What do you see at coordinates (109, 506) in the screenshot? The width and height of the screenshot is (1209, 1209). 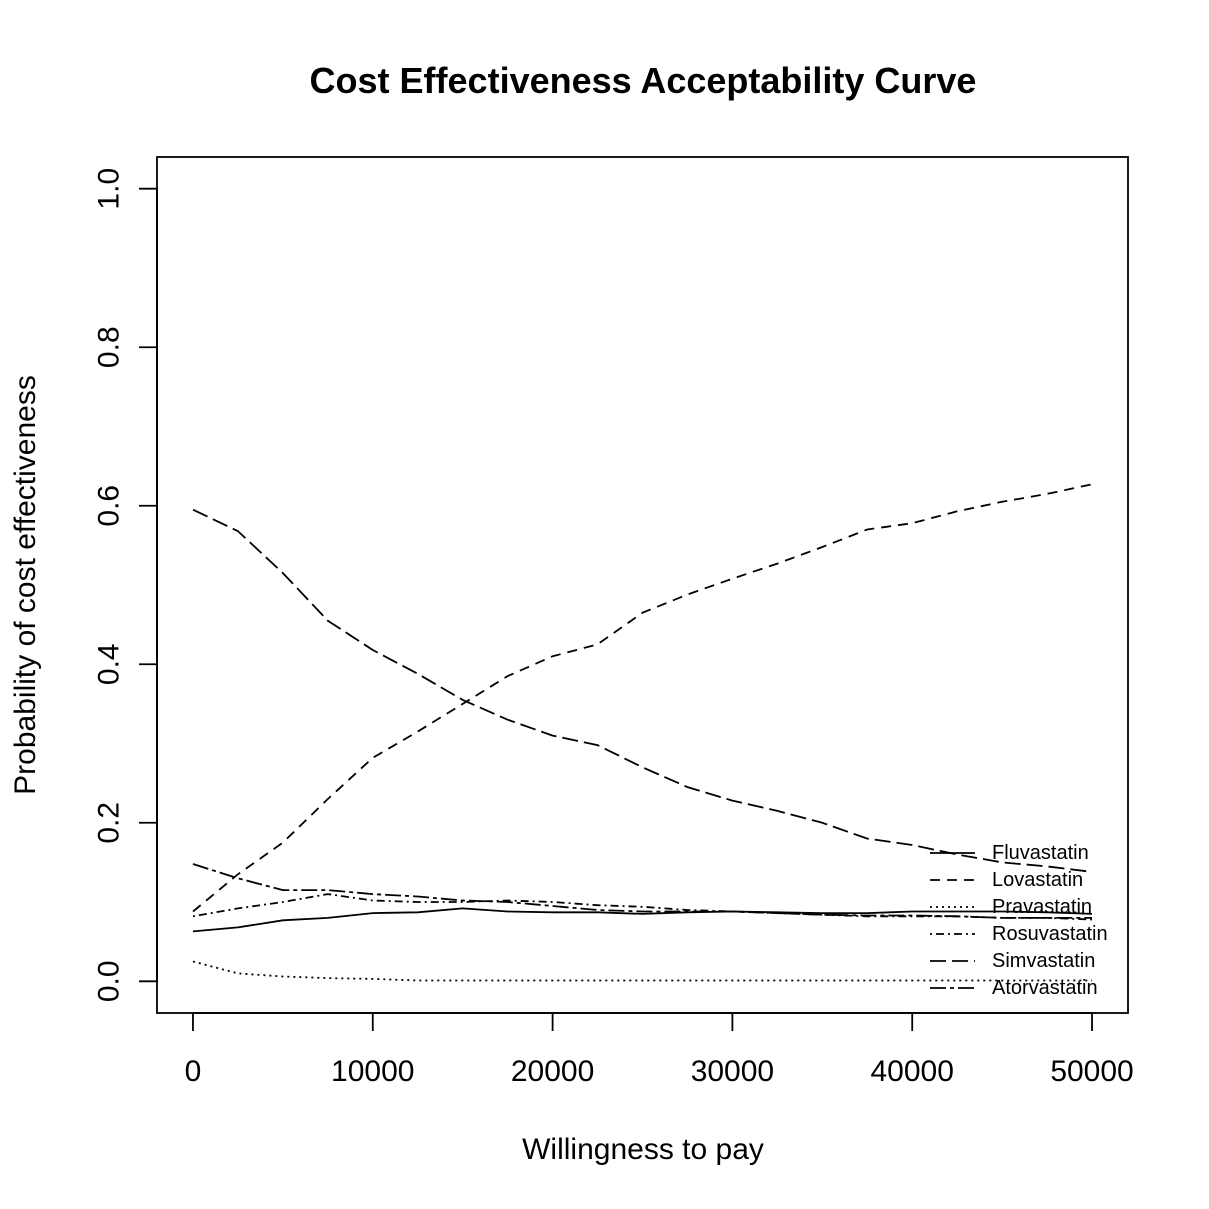 I see `y-tick-label: 0.6` at bounding box center [109, 506].